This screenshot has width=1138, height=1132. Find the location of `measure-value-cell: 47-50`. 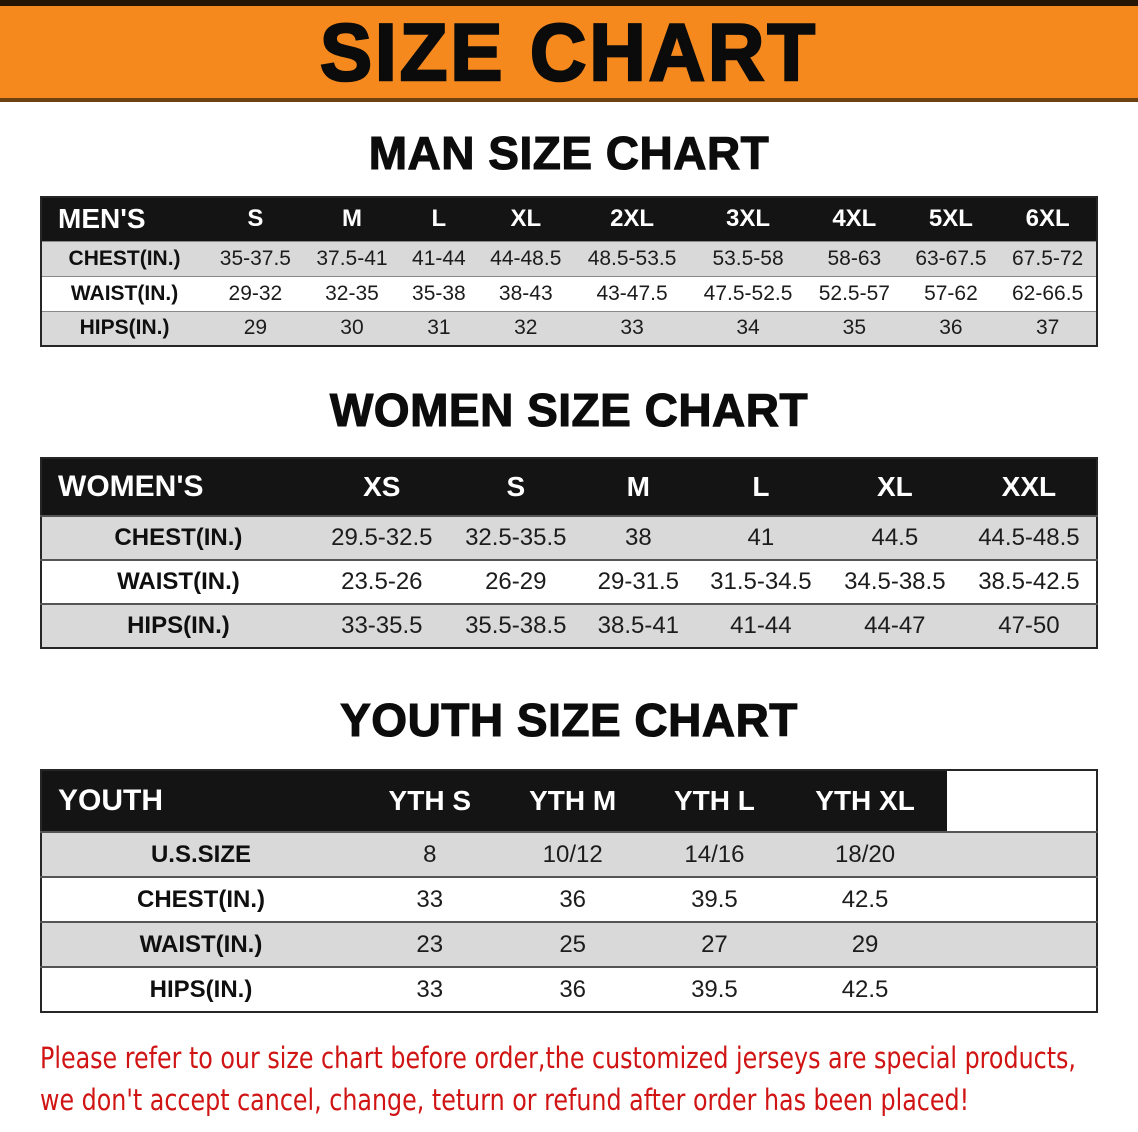

measure-value-cell: 47-50 is located at coordinates (1029, 625).